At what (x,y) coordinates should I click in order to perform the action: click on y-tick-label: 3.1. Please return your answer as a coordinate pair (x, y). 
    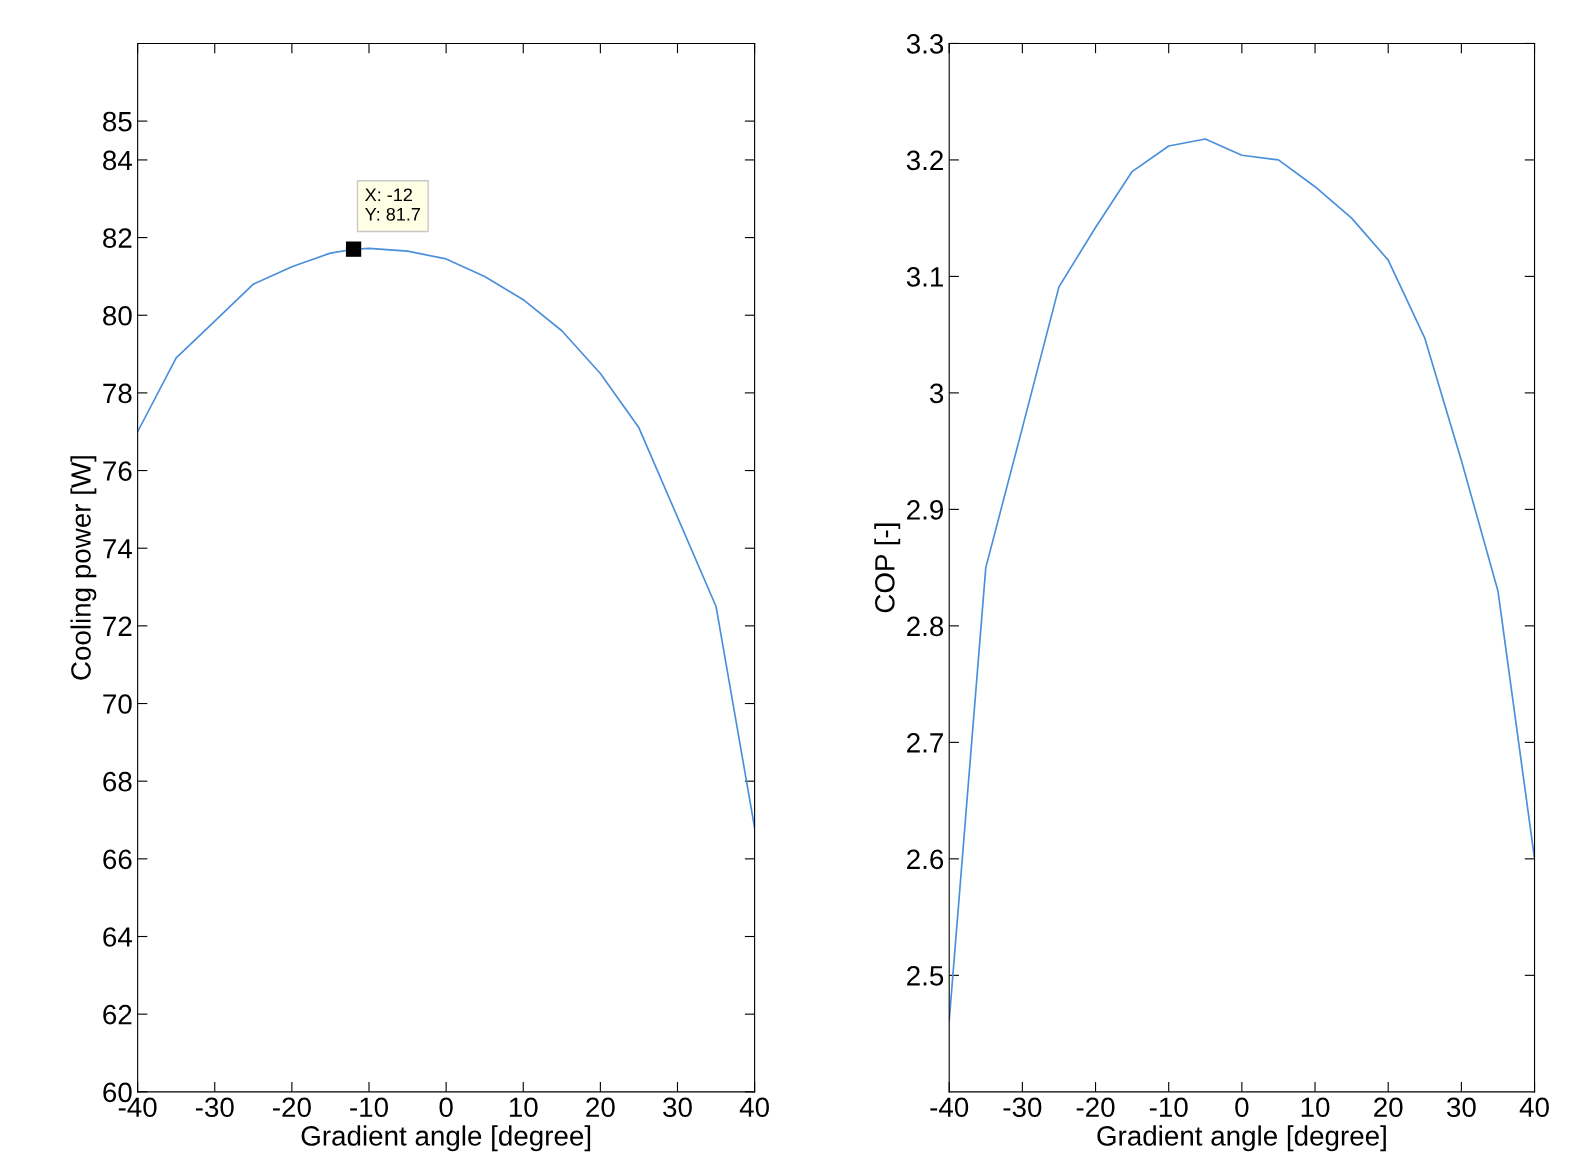
    Looking at the image, I should click on (924, 277).